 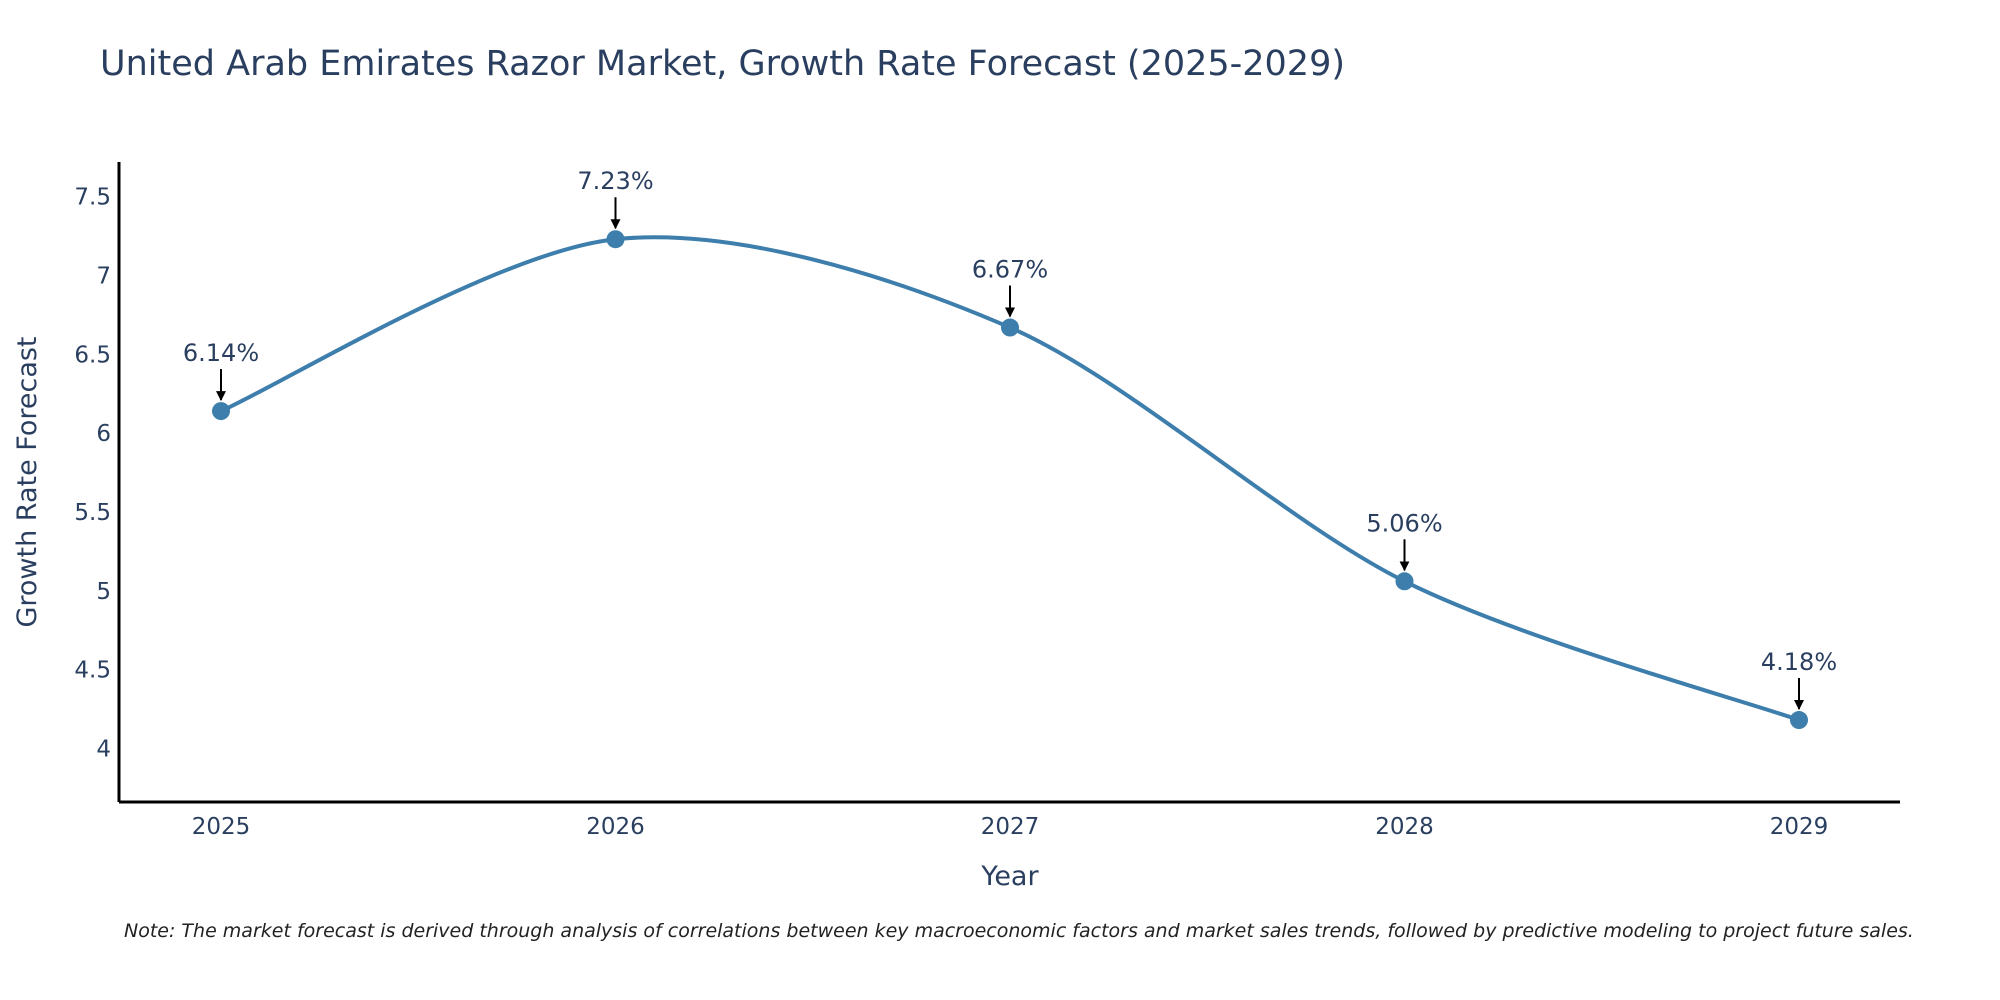 What do you see at coordinates (221, 353) in the screenshot?
I see `data-label: 6.14%` at bounding box center [221, 353].